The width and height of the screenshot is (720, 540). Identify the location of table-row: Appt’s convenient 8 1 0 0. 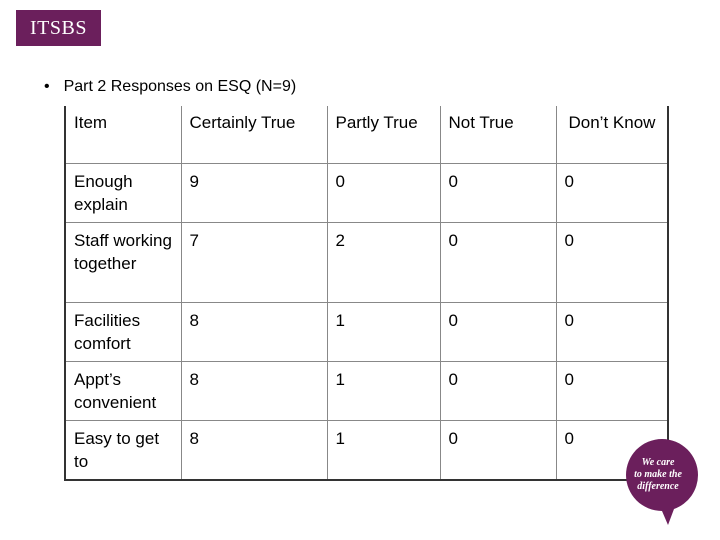
(366, 391).